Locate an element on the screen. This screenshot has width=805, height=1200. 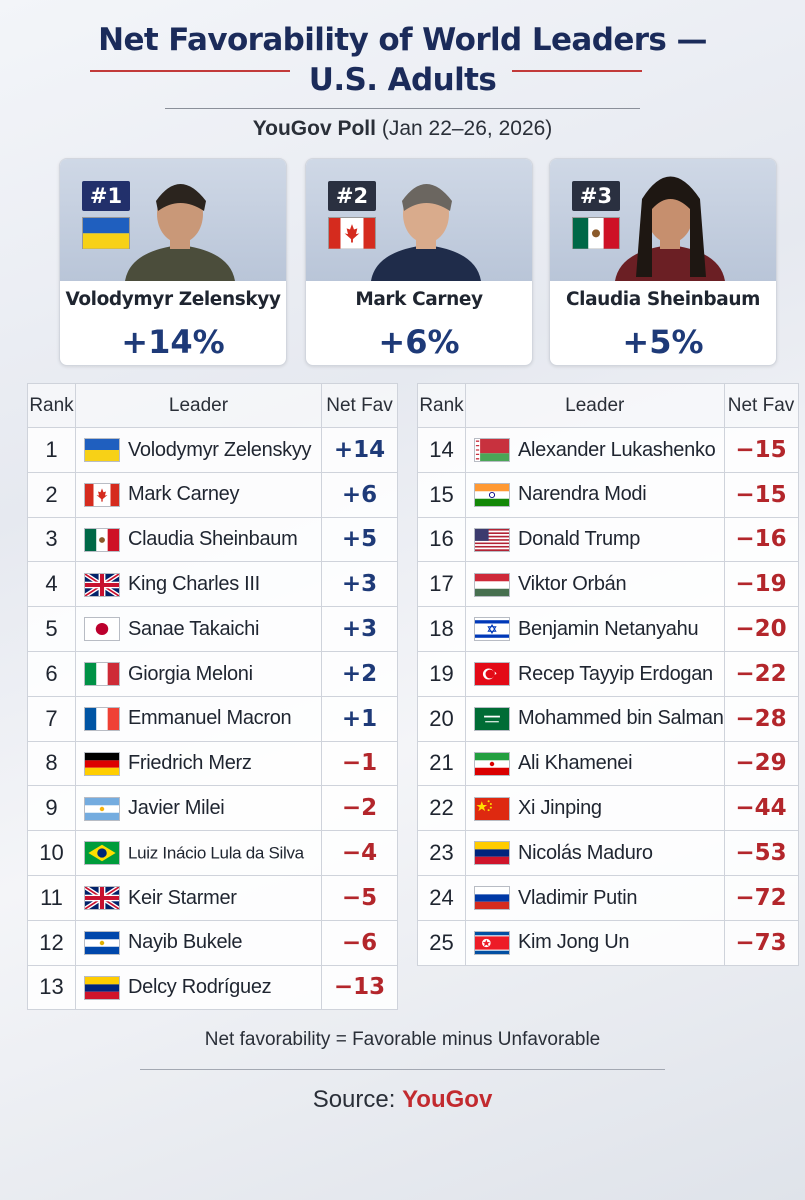
leader-cell: King Charles III is located at coordinates (198, 584).